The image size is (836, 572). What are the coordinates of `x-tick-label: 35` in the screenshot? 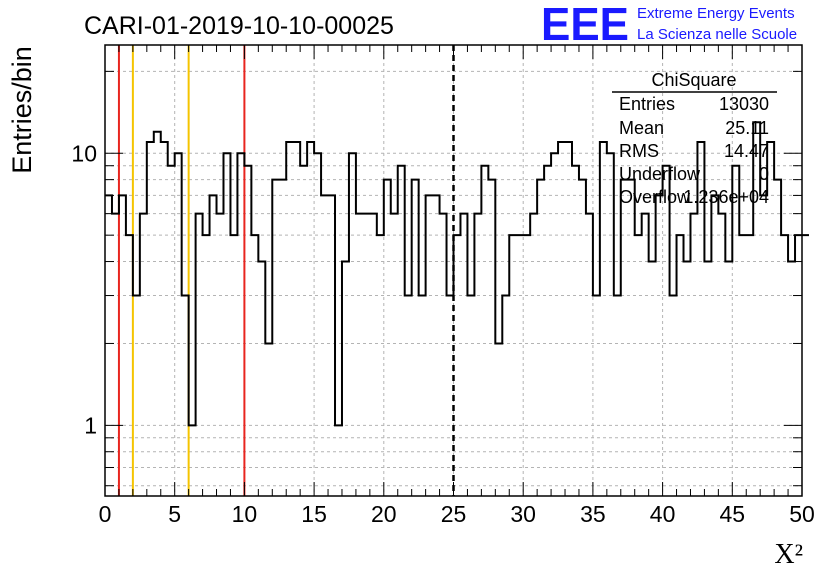 It's located at (593, 514).